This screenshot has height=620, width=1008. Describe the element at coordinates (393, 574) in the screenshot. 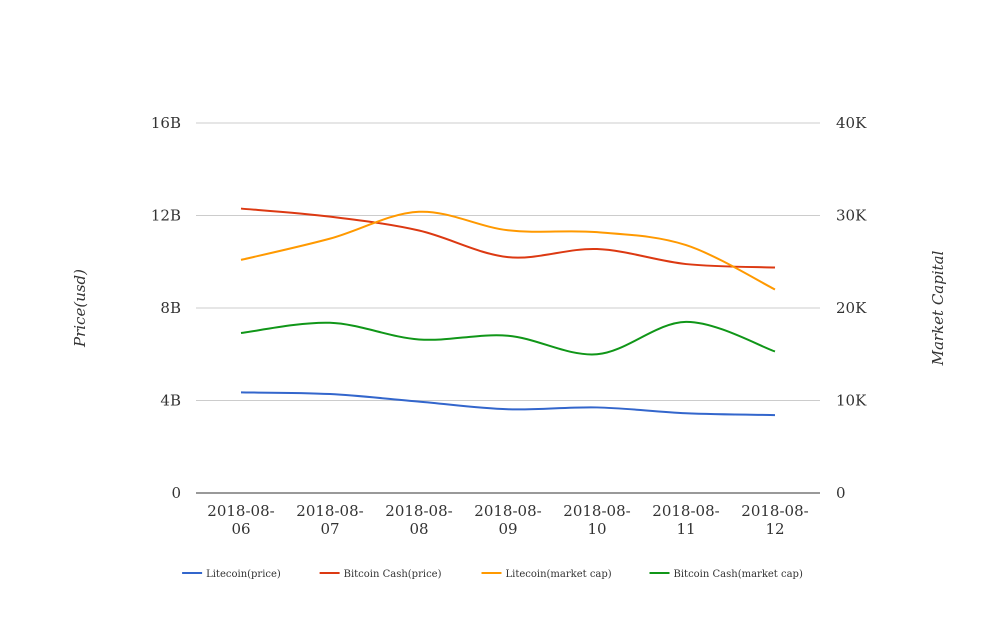

I see `legend-label: Bitcoin Cash(price)` at that location.